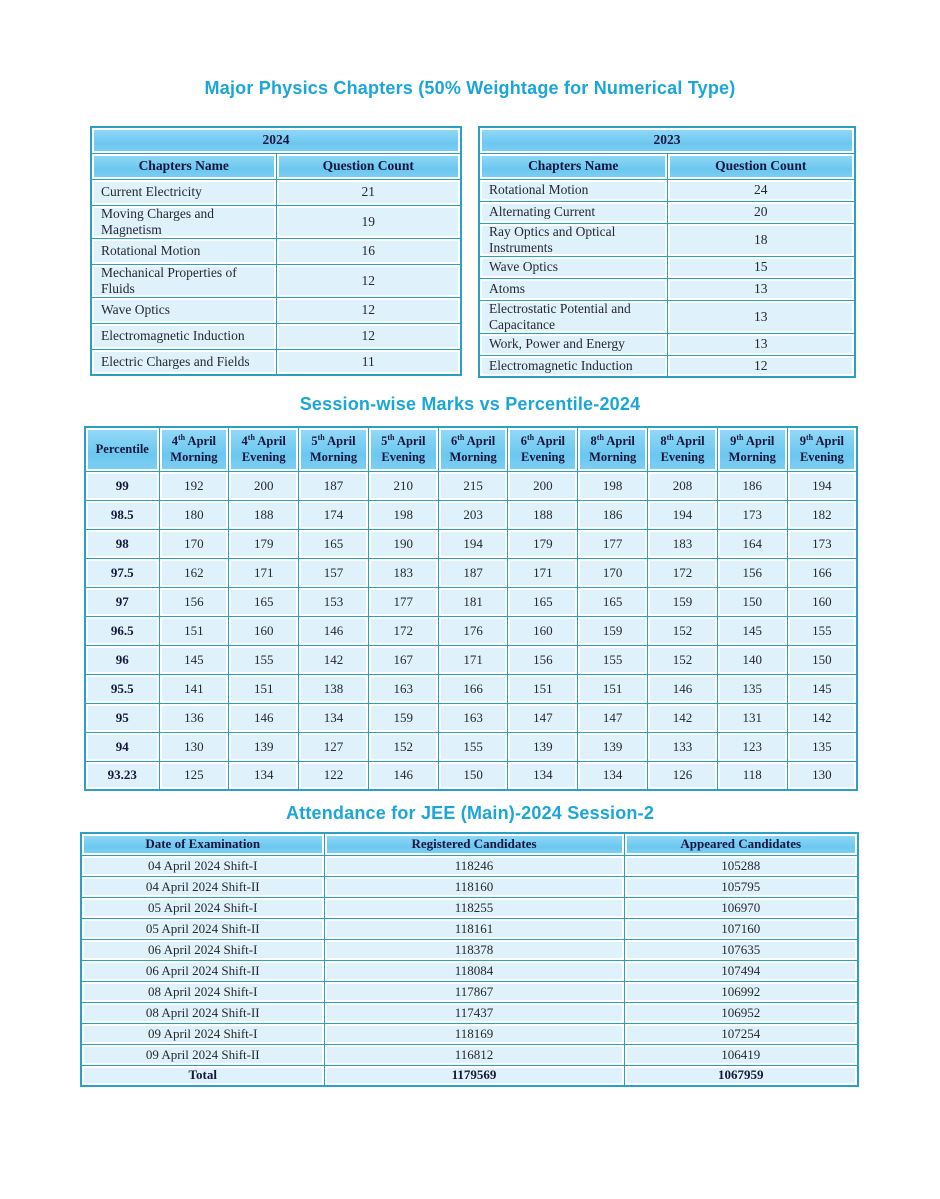 This screenshot has width=940, height=1199. Describe the element at coordinates (474, 1012) in the screenshot. I see `registered-cell: 117437` at that location.